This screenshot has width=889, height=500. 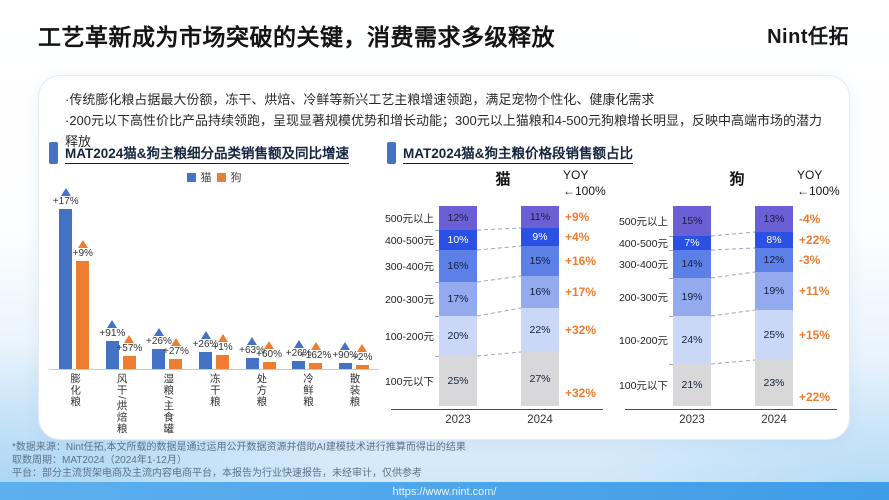 I want to click on yoy-value: +22%, so click(x=815, y=240).